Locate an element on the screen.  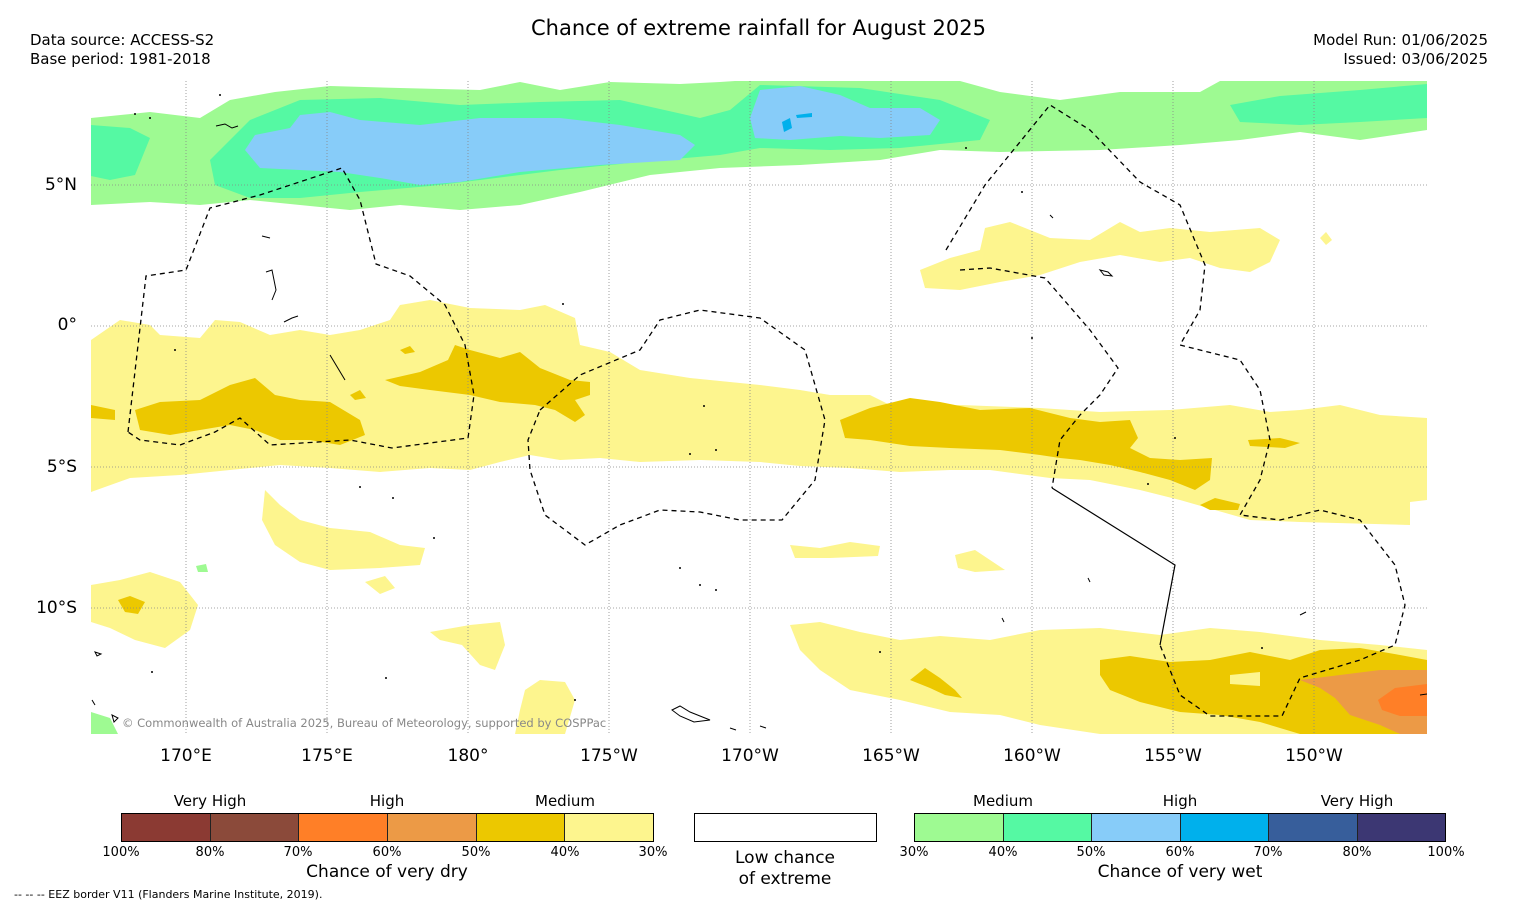
legend-low-swatch is located at coordinates (785, 827).